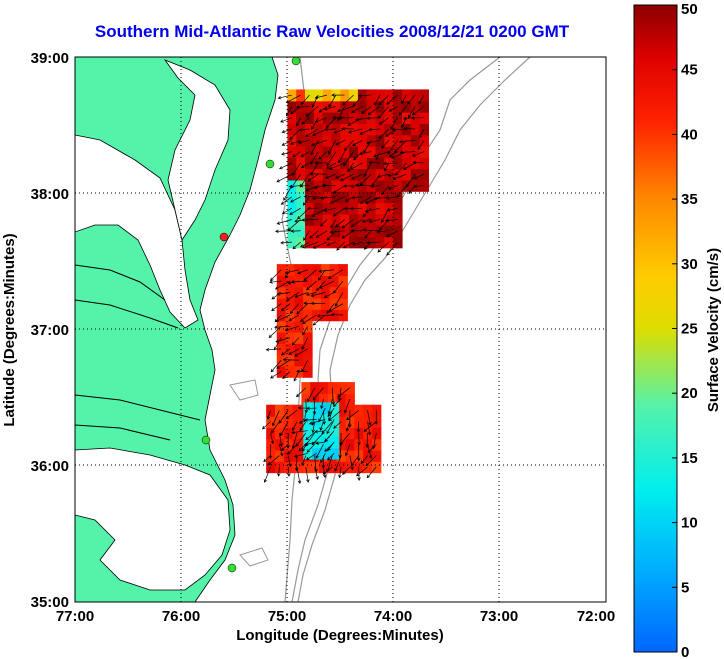 This screenshot has height=659, width=724. What do you see at coordinates (685, 651) in the screenshot?
I see `colorbar-tick-label: 0` at bounding box center [685, 651].